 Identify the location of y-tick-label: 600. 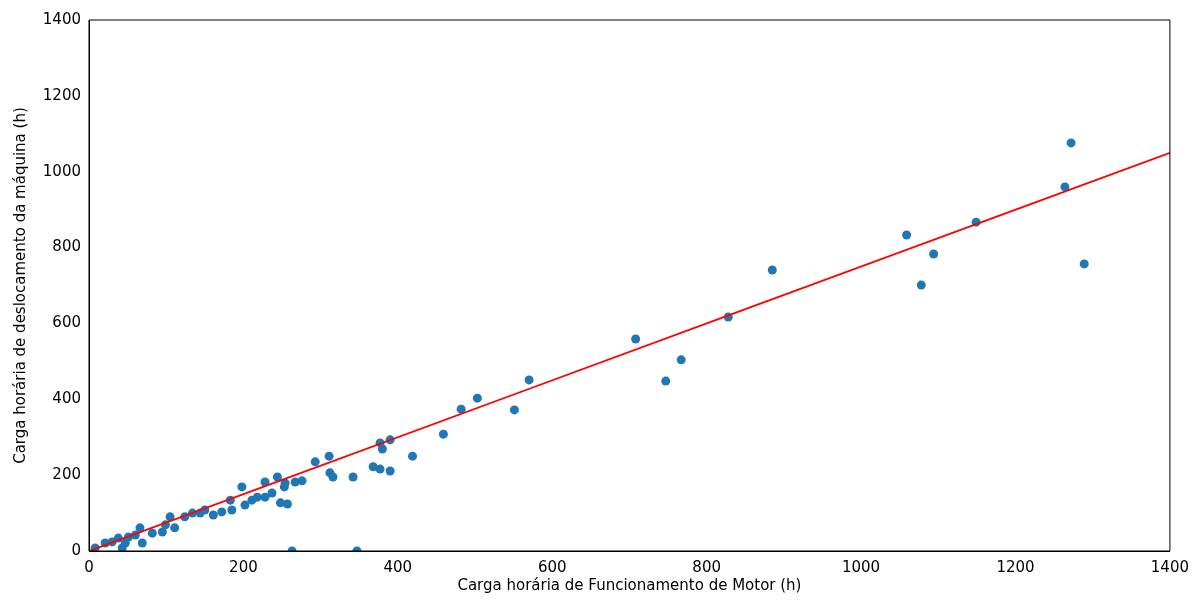
(66, 322).